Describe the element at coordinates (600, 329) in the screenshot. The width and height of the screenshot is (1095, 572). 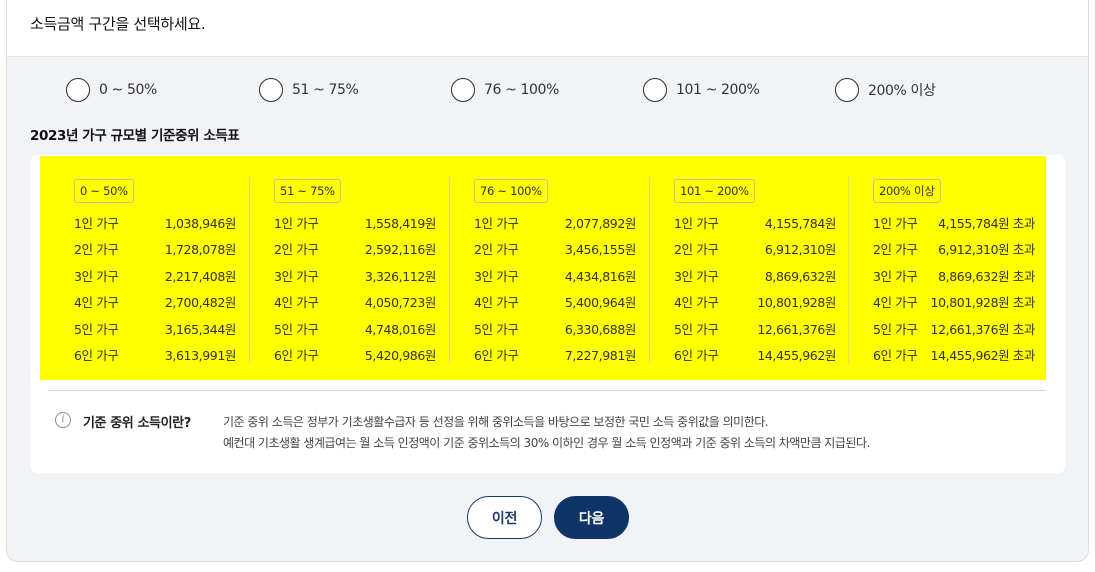
I see `income-amount: 6,330,688원` at that location.